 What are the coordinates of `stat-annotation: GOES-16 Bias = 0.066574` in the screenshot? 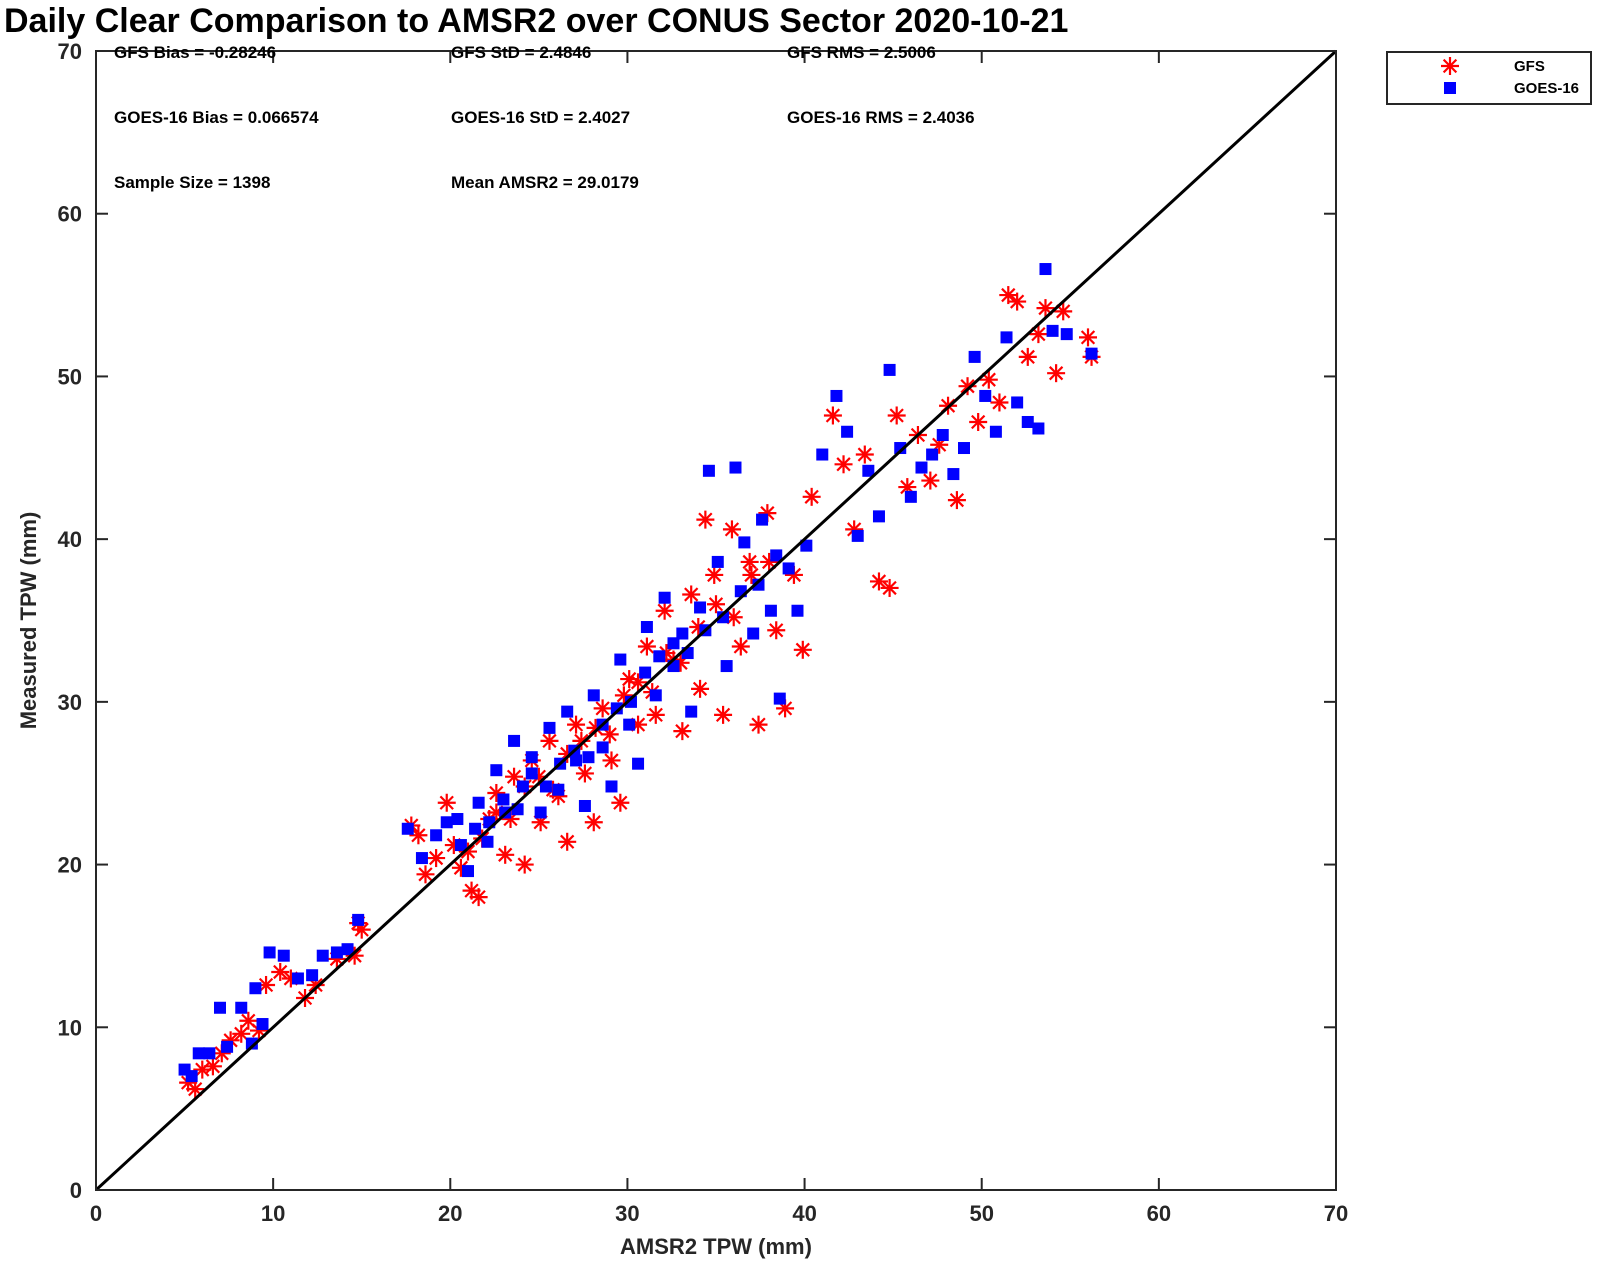 It's located at (216, 117).